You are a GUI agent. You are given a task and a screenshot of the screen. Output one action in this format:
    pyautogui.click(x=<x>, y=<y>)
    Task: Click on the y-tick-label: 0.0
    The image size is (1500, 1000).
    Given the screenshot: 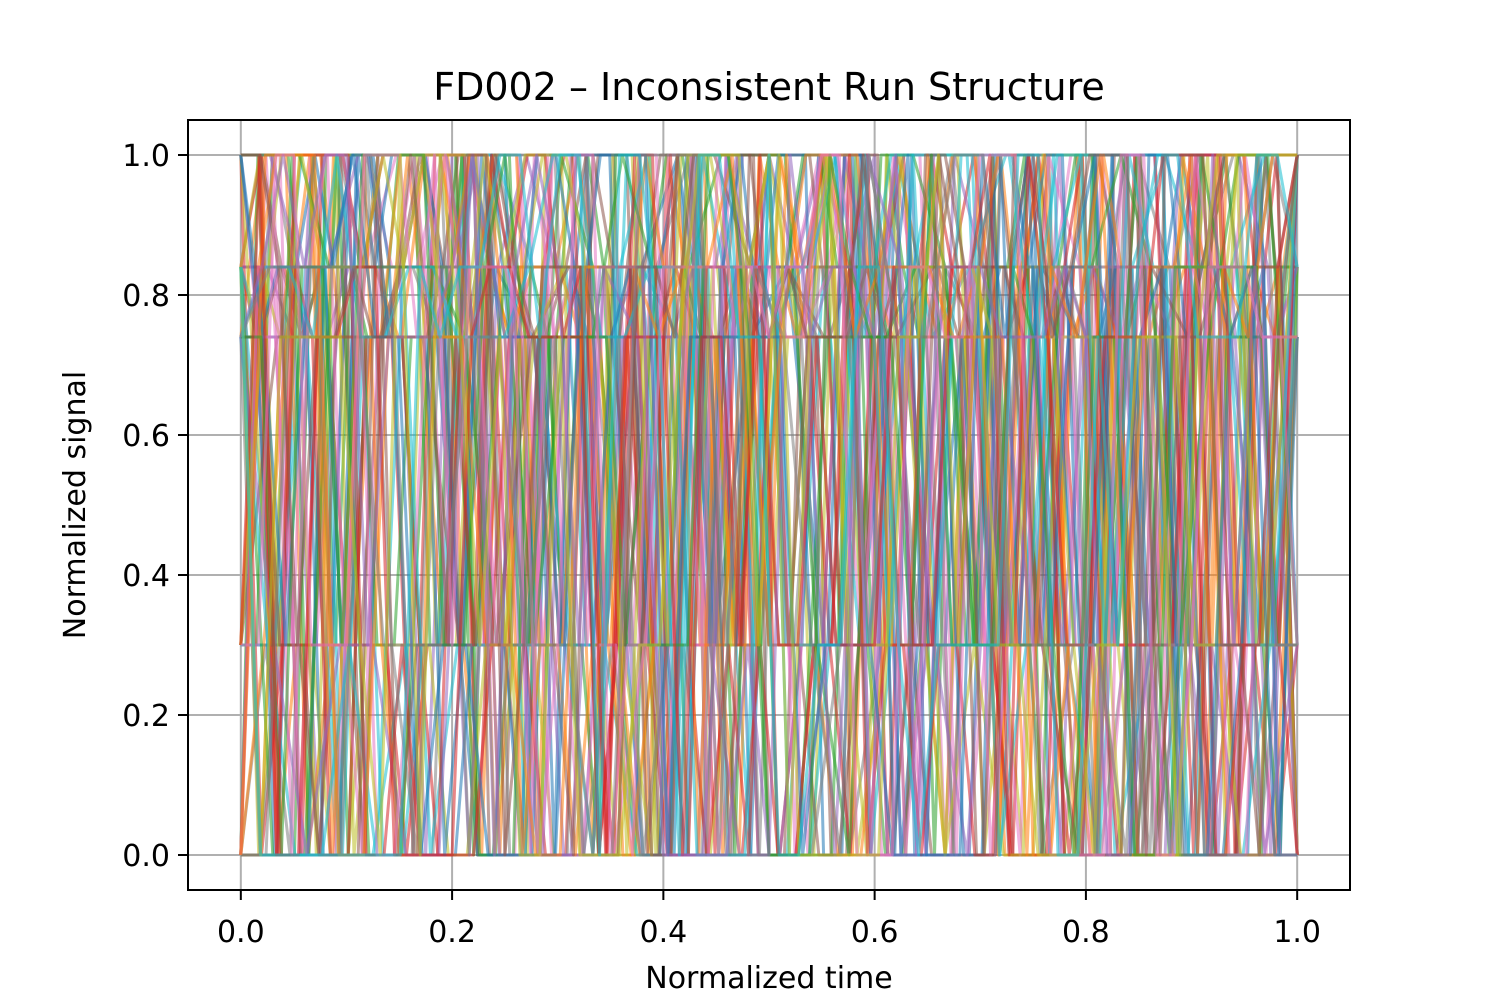 What is the action you would take?
    pyautogui.click(x=146, y=856)
    